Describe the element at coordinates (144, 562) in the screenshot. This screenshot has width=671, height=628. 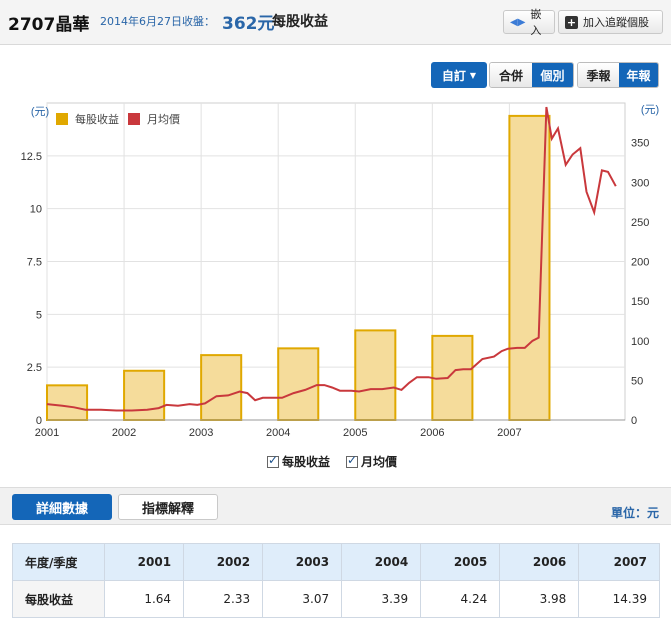
I see `year-cell: 2001` at that location.